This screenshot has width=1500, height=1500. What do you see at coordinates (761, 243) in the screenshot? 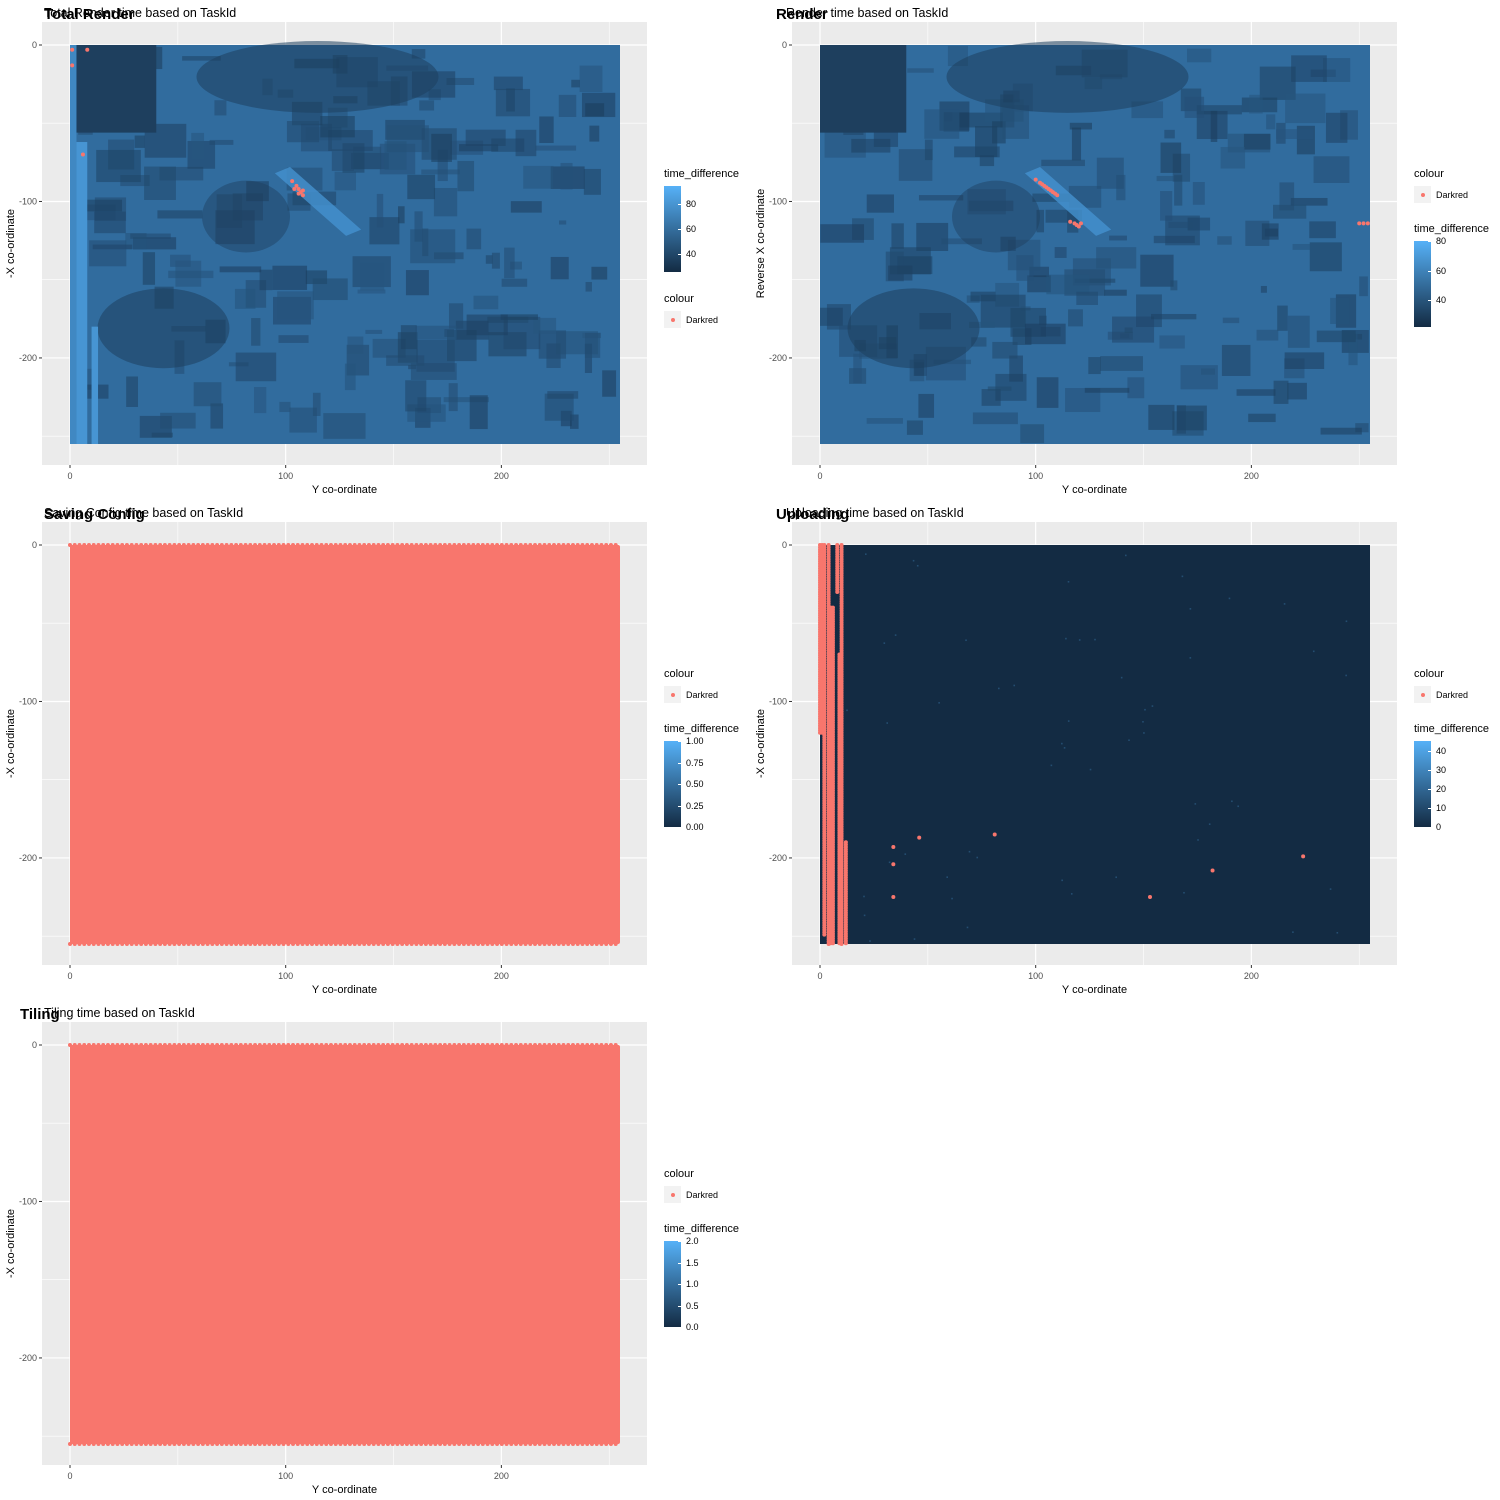
I see `y-axis-label: Reverse X co-ordinate` at bounding box center [761, 243].